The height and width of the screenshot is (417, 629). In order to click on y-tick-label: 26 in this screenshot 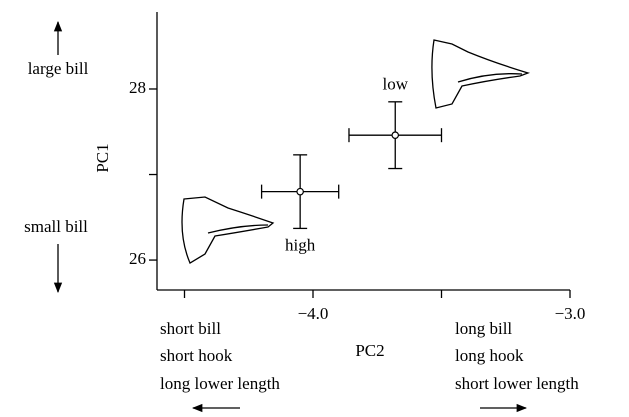, I will do `click(137, 258)`.